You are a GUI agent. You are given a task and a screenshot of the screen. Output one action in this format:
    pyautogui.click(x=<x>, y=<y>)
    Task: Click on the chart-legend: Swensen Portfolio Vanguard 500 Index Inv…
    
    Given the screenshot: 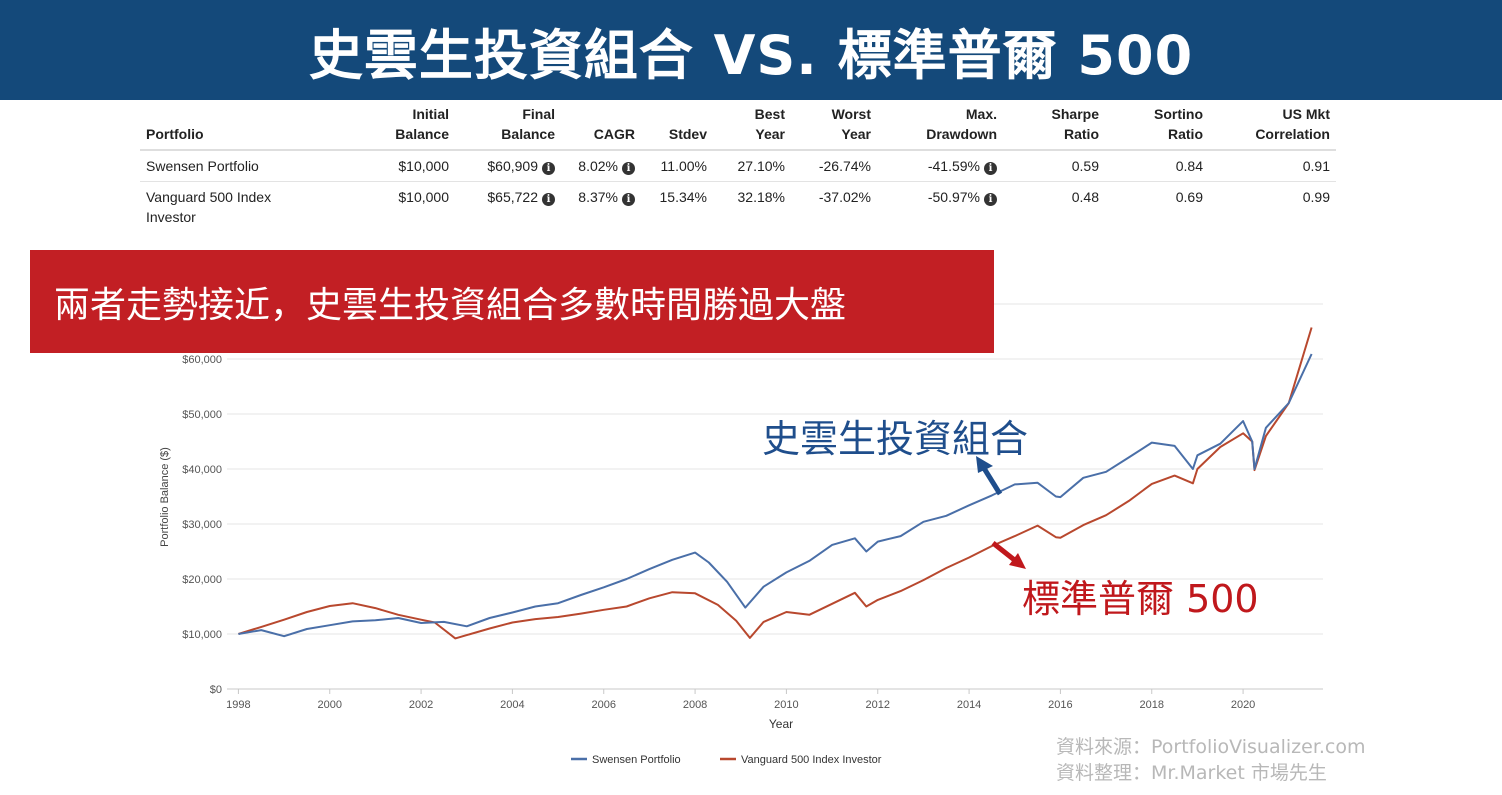 What is the action you would take?
    pyautogui.click(x=726, y=760)
    